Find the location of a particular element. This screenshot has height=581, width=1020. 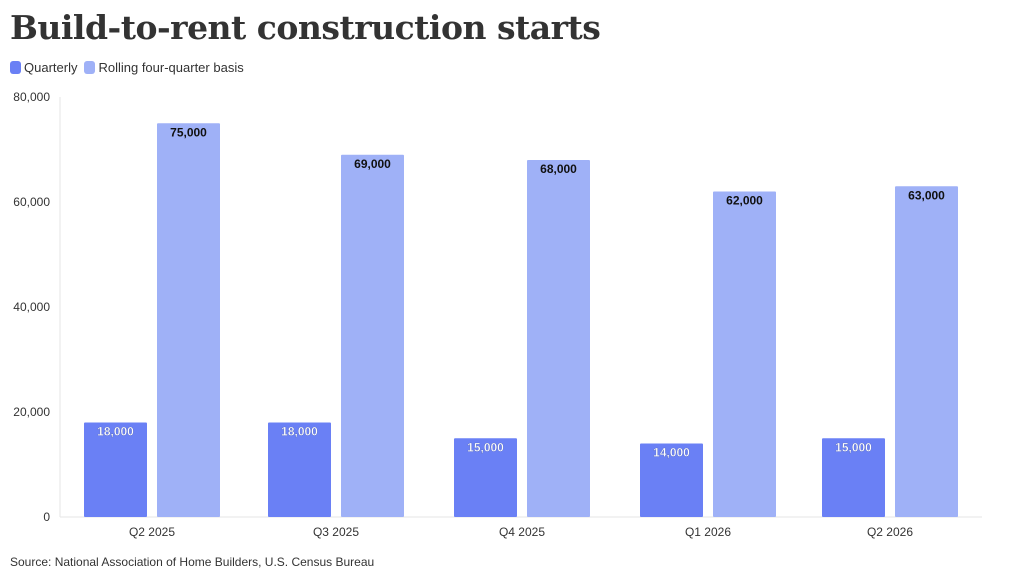

chart-title: Build-to-rent construction starts is located at coordinates (305, 27).